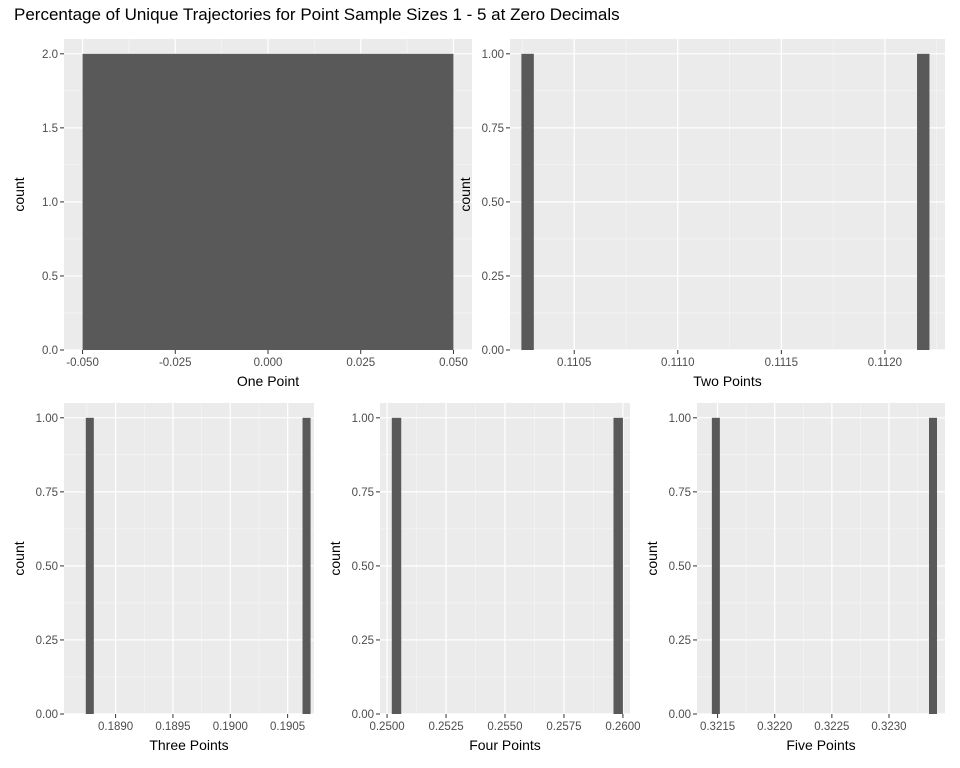 Image resolution: width=960 pixels, height=768 pixels. I want to click on x-axis-title: One Point, so click(268, 381).